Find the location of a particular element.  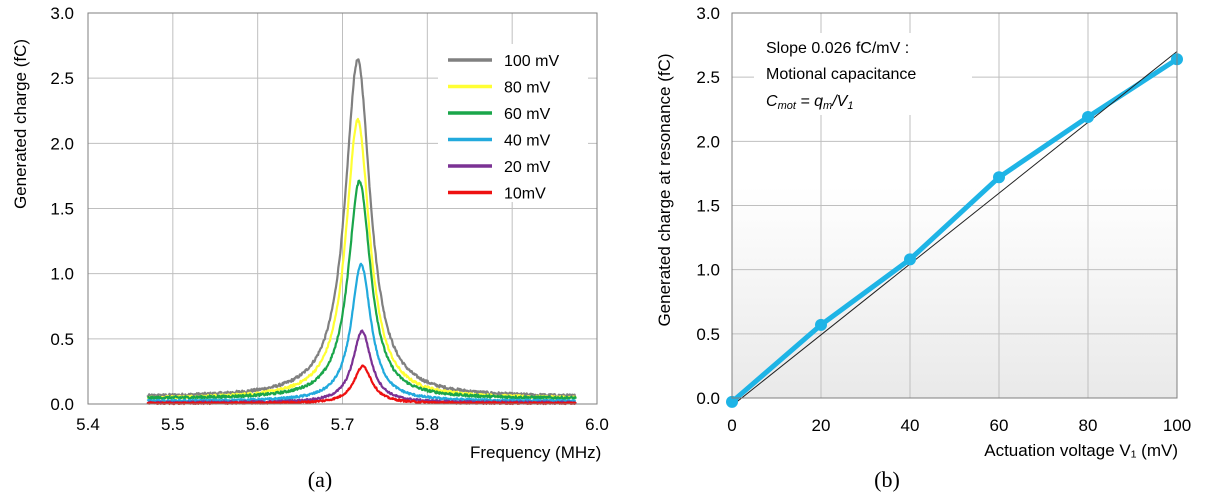

chart-b-x-ticks: 0 20 40 60 80 100 is located at coordinates (959, 425).